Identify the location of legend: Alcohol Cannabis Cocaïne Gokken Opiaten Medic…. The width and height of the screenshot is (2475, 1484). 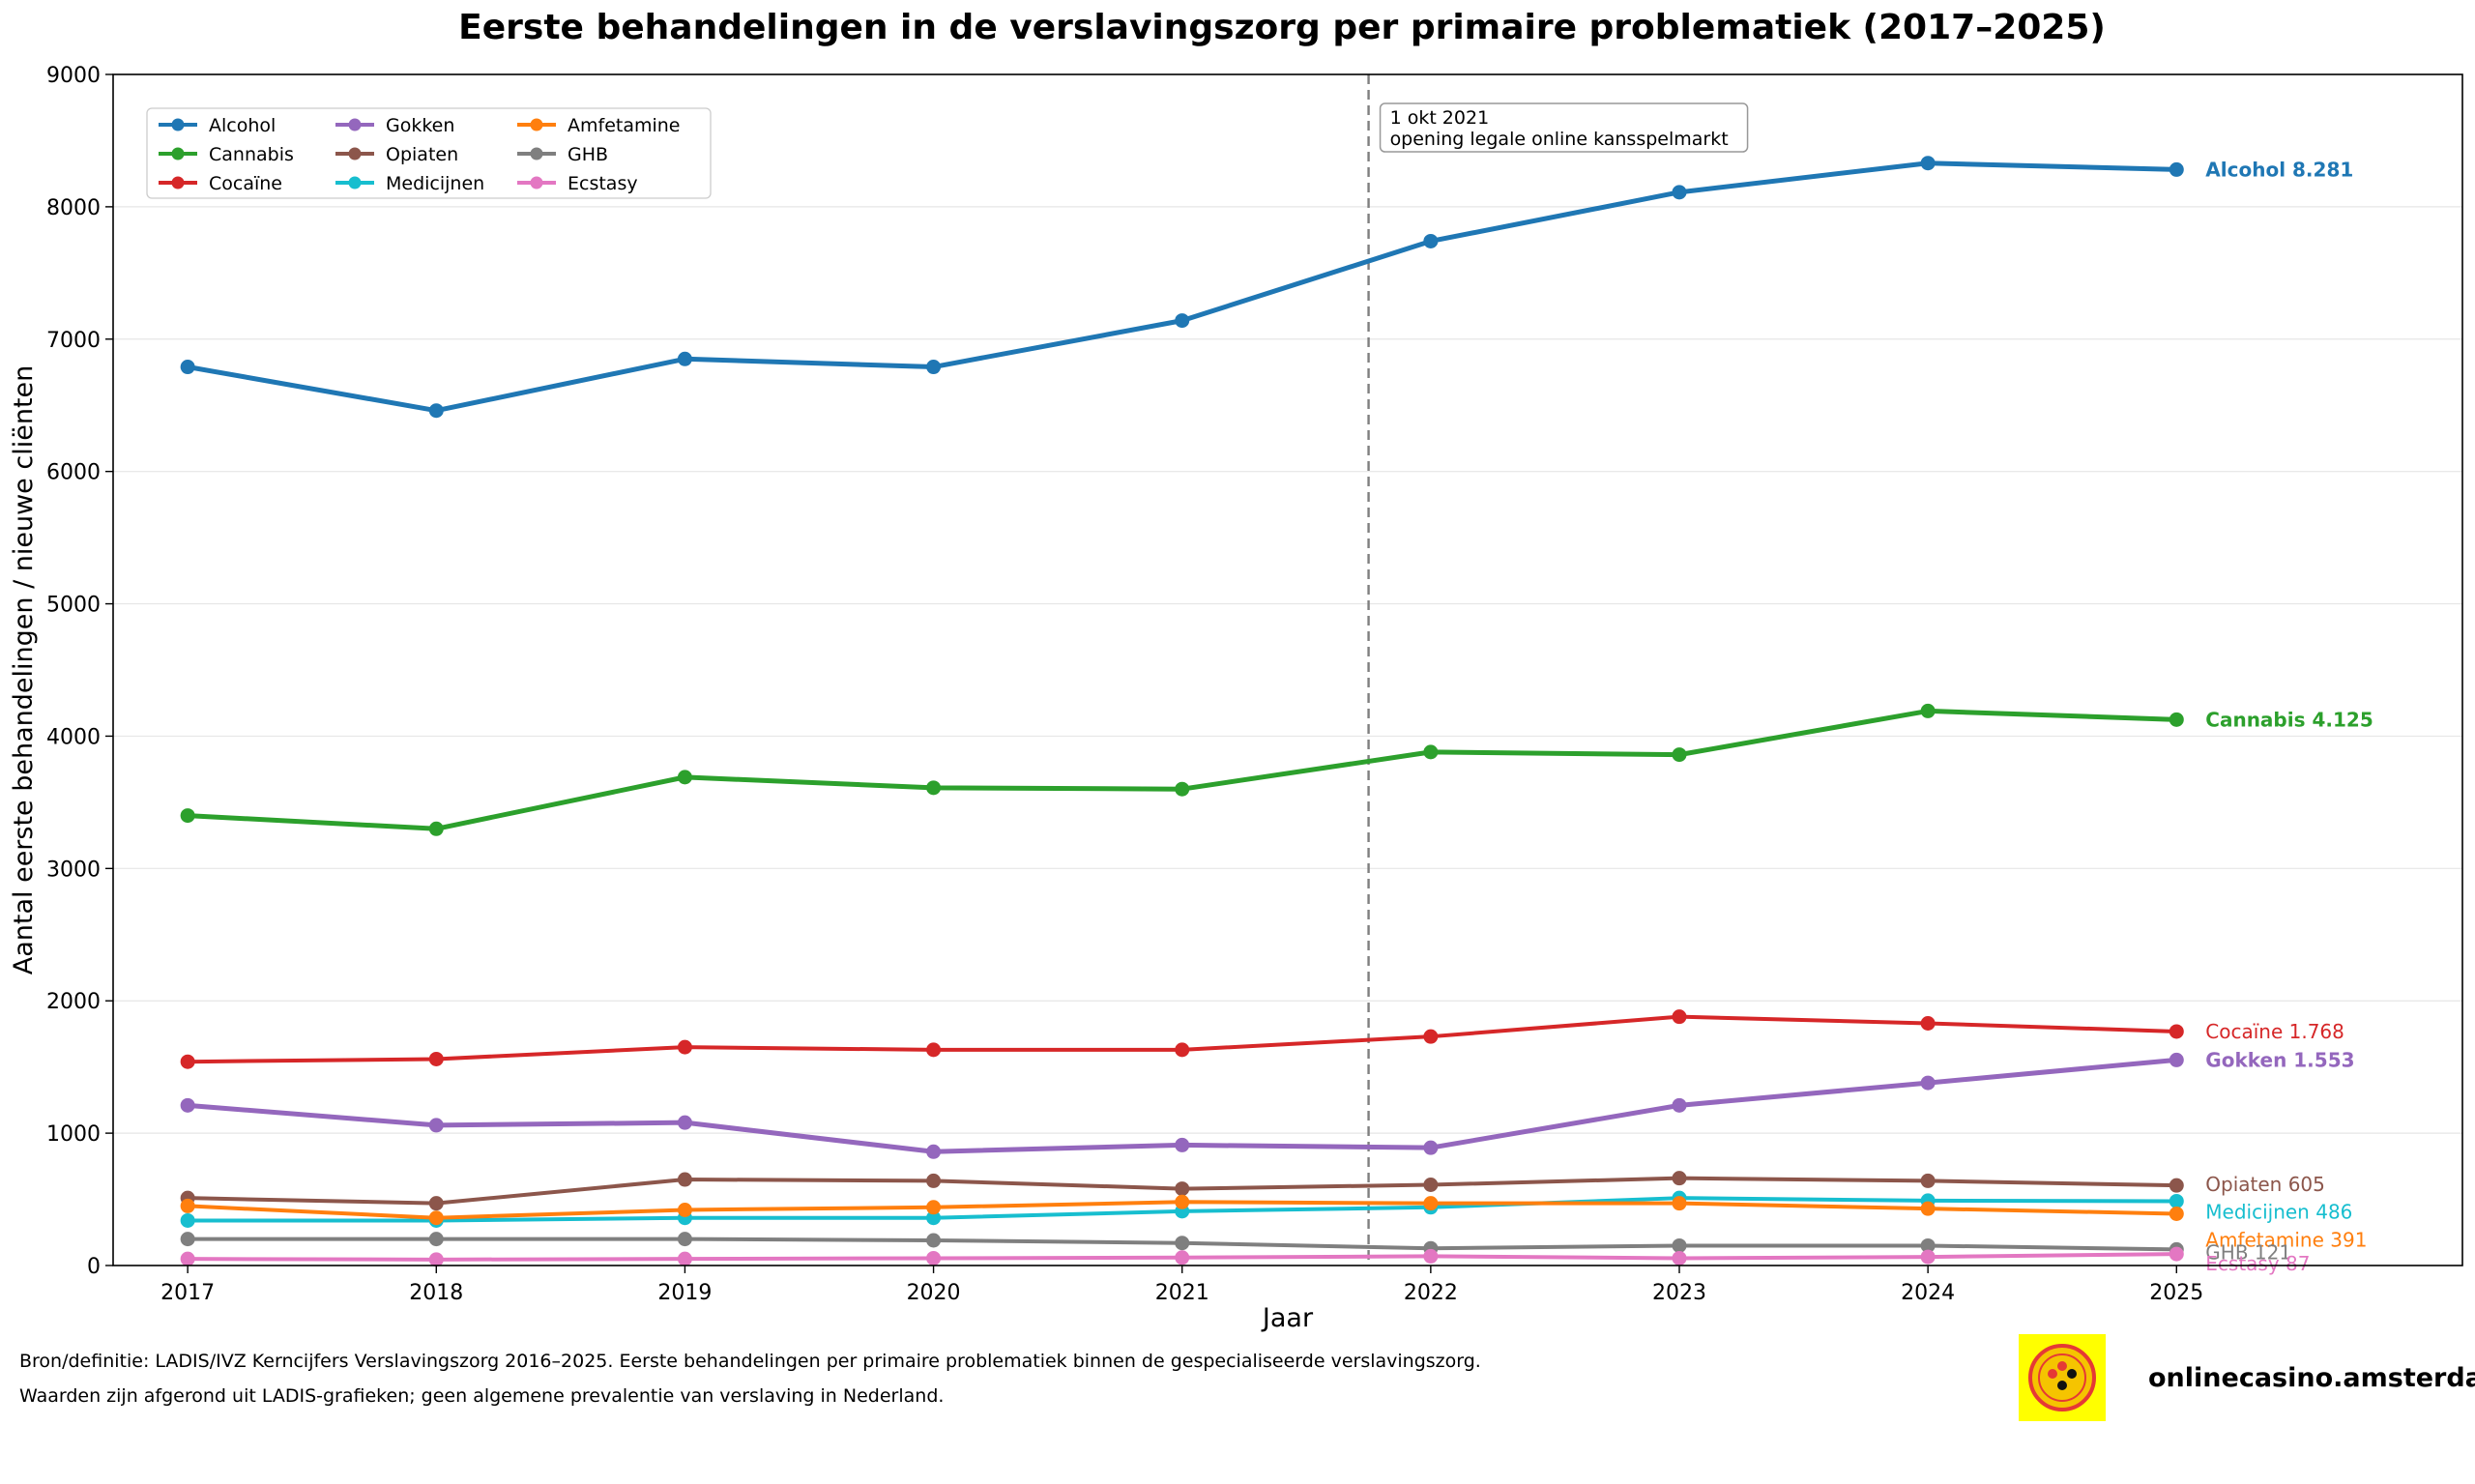
(429, 153).